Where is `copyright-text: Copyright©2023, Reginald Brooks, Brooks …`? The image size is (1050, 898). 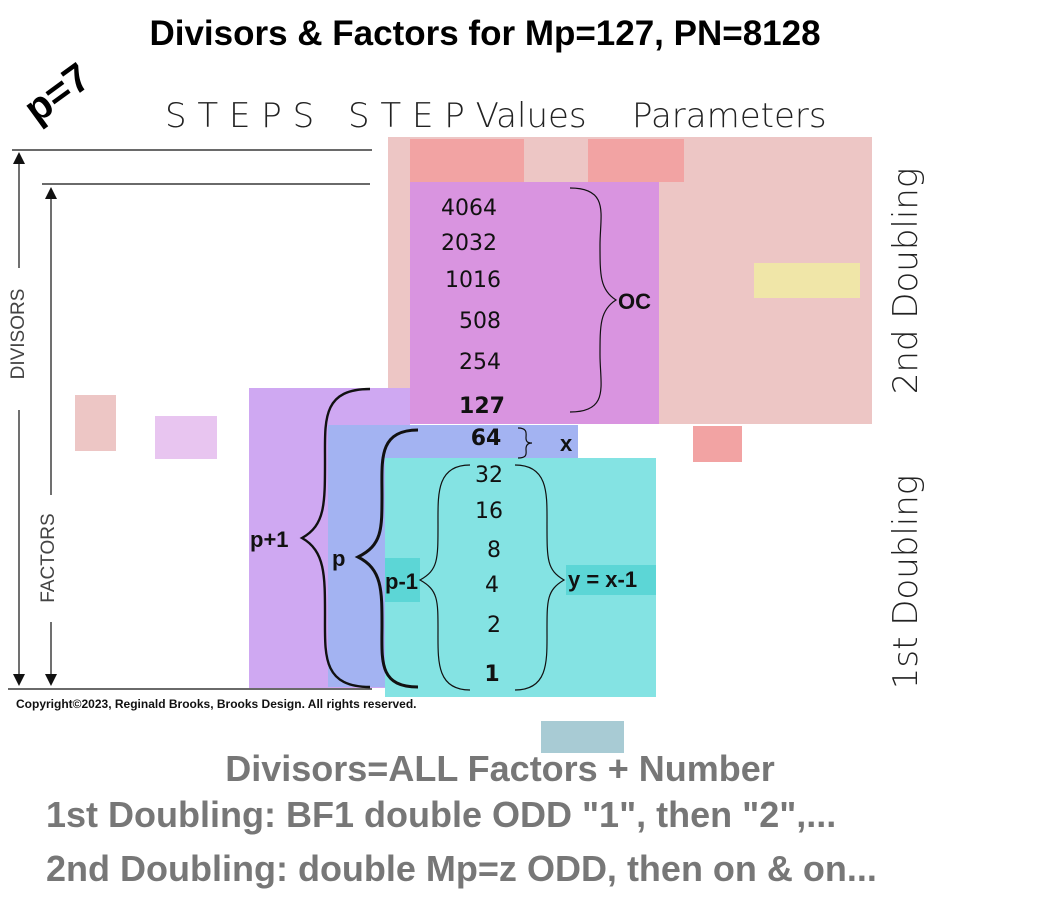
copyright-text: Copyright©2023, Reginald Brooks, Brooks … is located at coordinates (216, 704).